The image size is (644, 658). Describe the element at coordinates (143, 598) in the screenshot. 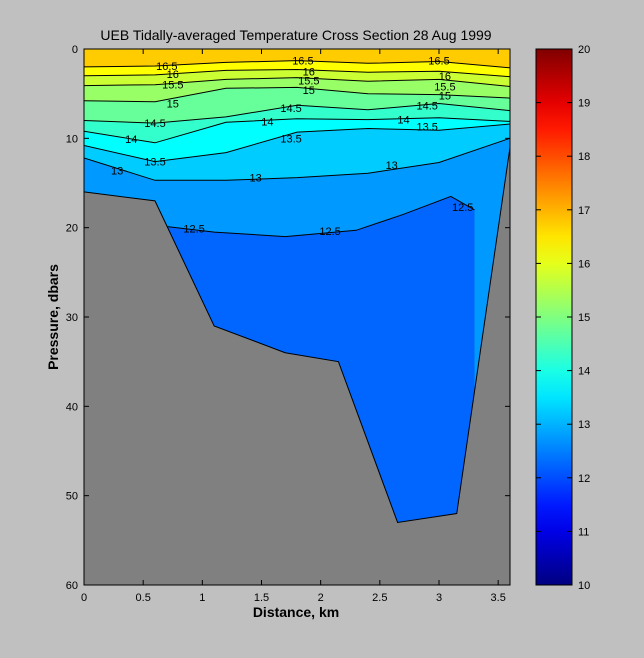

I see `x-tick-label: 0.5` at that location.